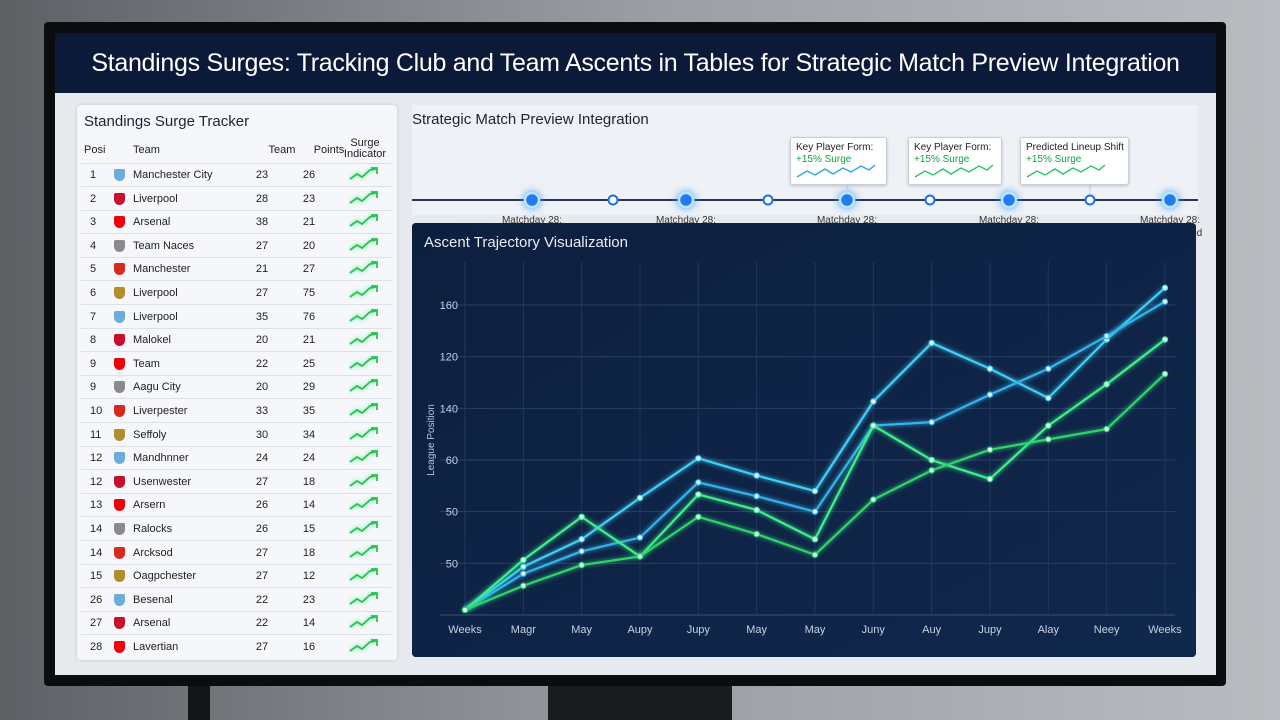 The height and width of the screenshot is (720, 1280). I want to click on team-name-cell: Manchester, so click(162, 269).